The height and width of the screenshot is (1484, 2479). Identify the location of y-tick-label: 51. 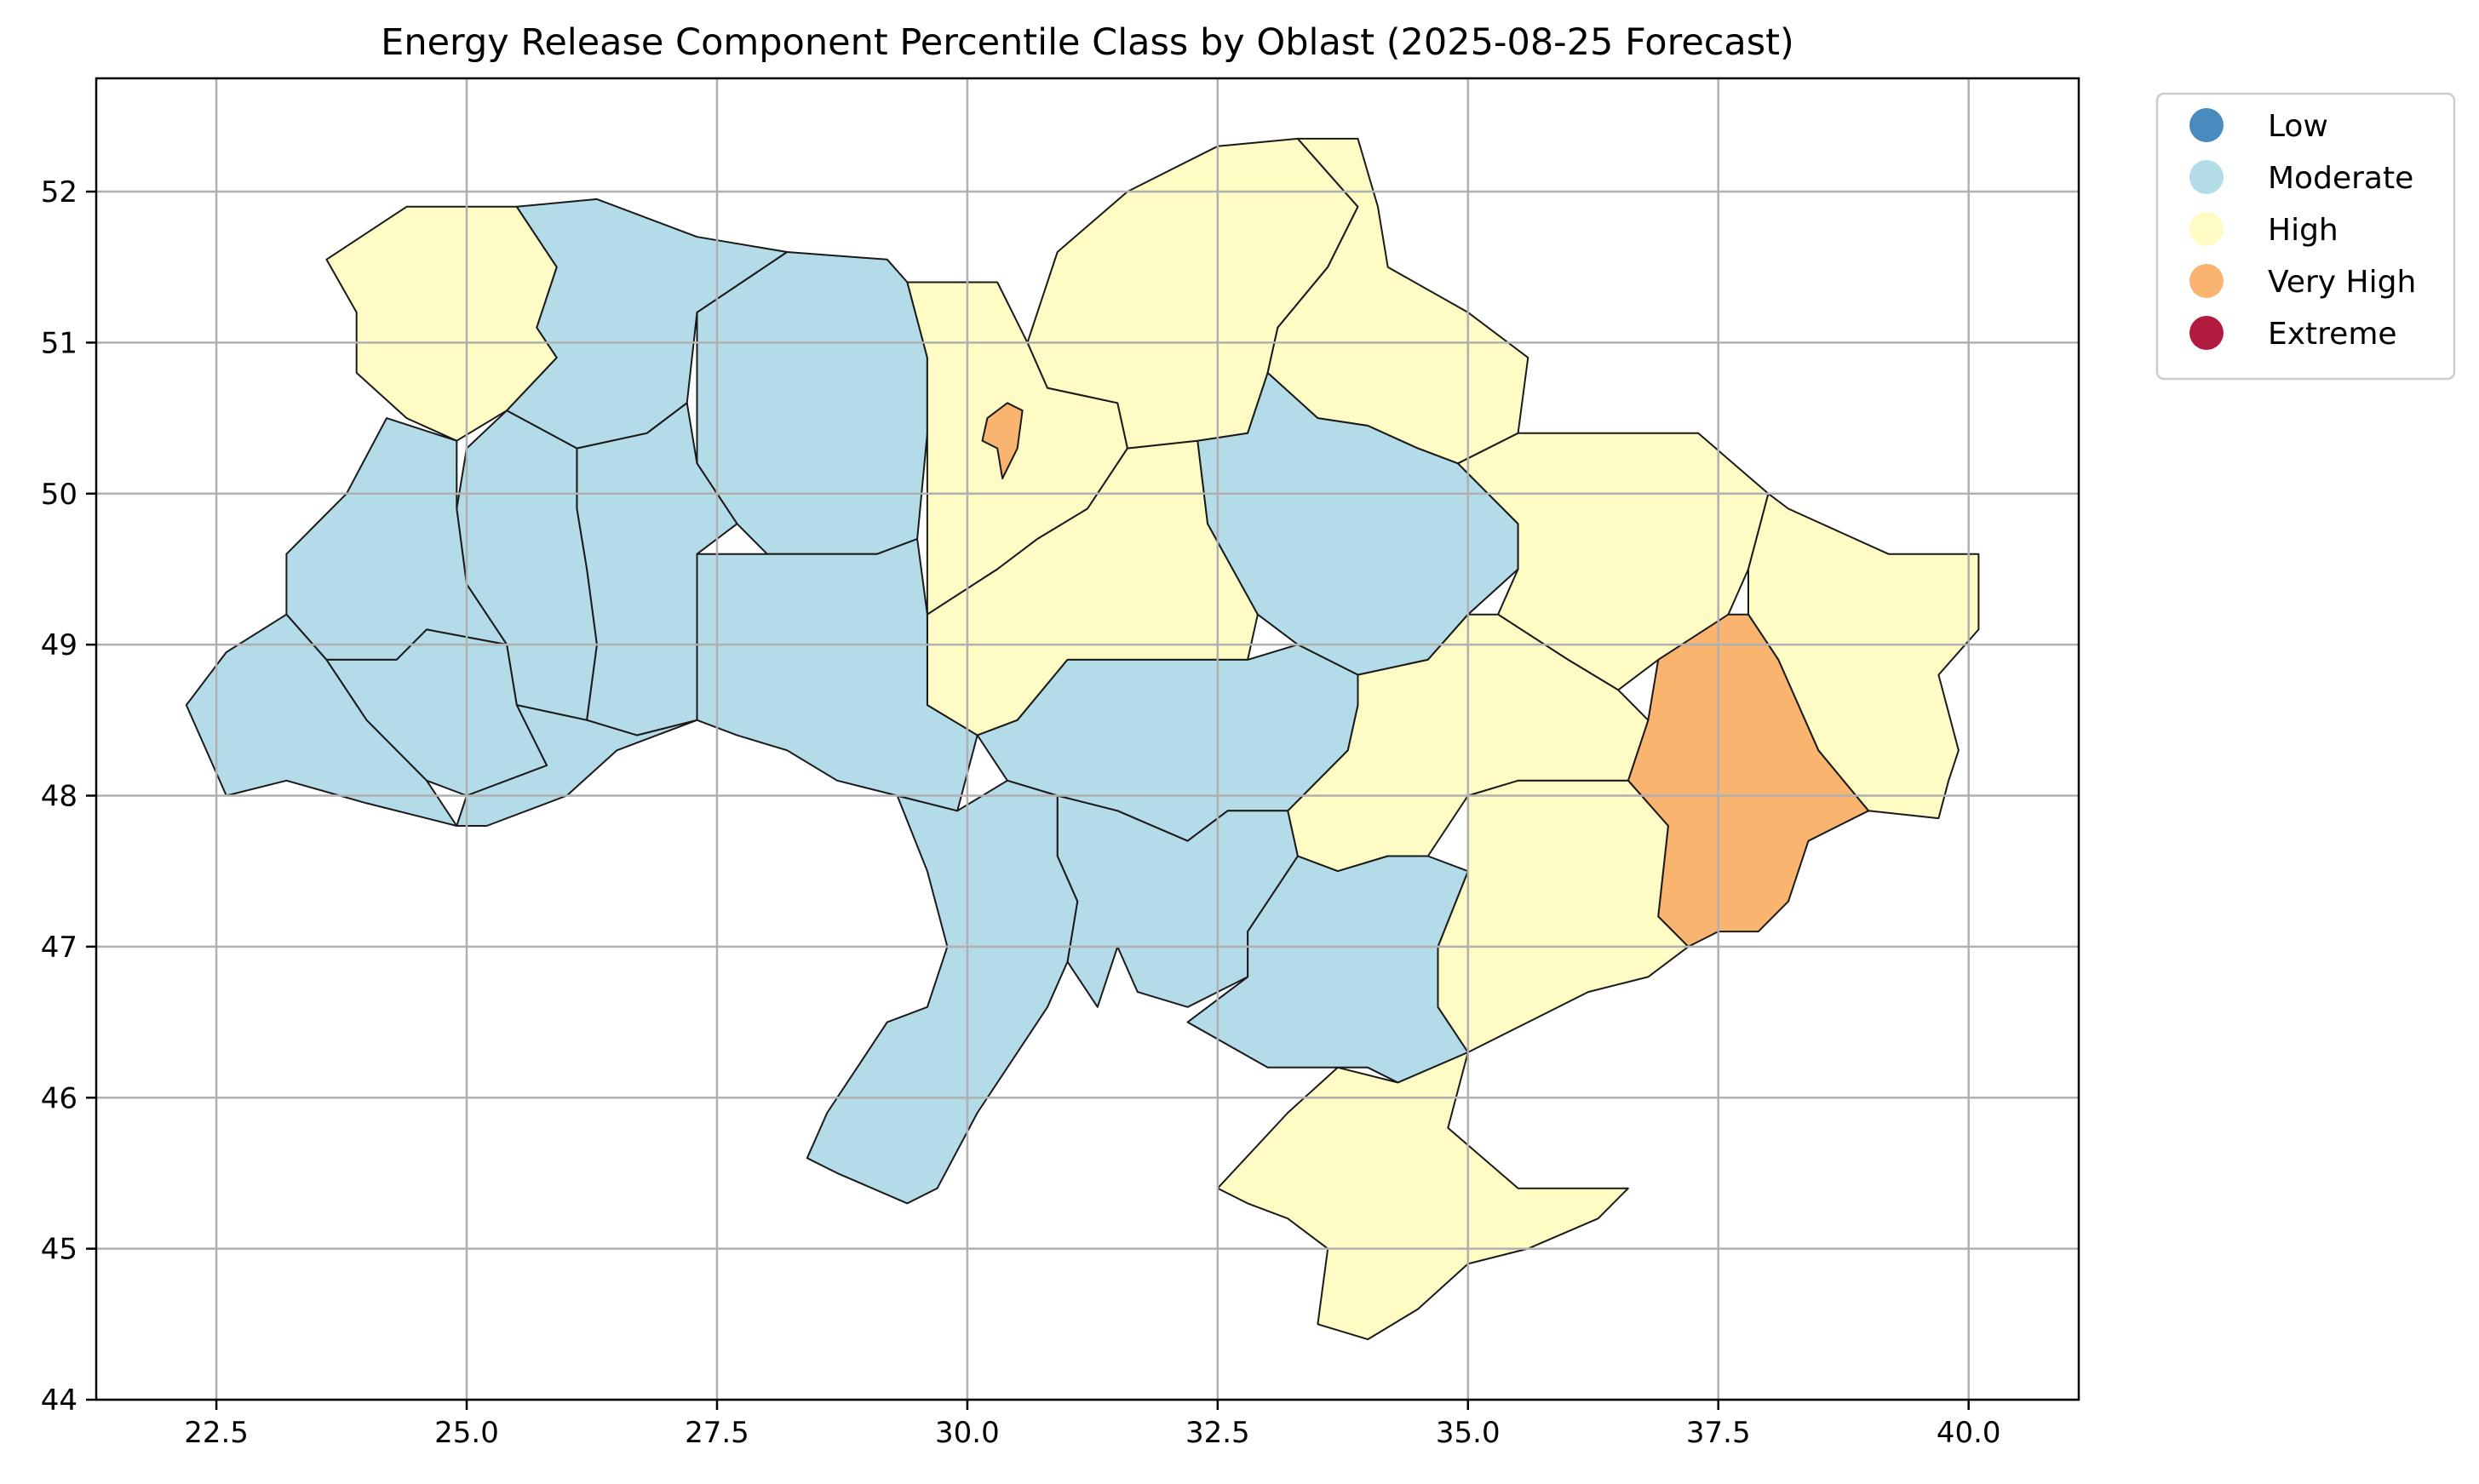
(59, 343).